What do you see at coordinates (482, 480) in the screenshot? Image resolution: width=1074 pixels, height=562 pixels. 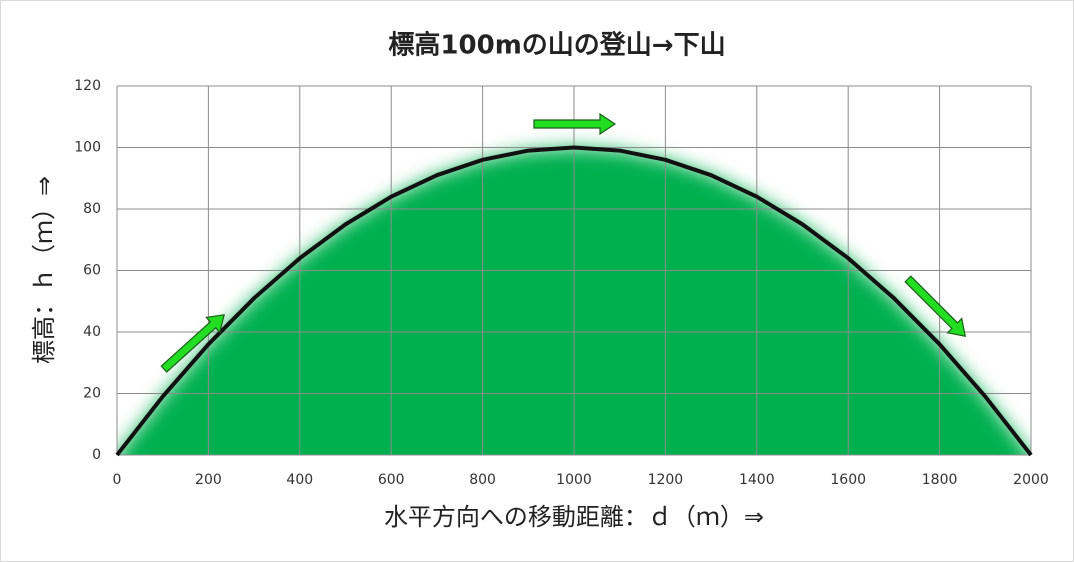 I see `x-tick-label: 800` at bounding box center [482, 480].